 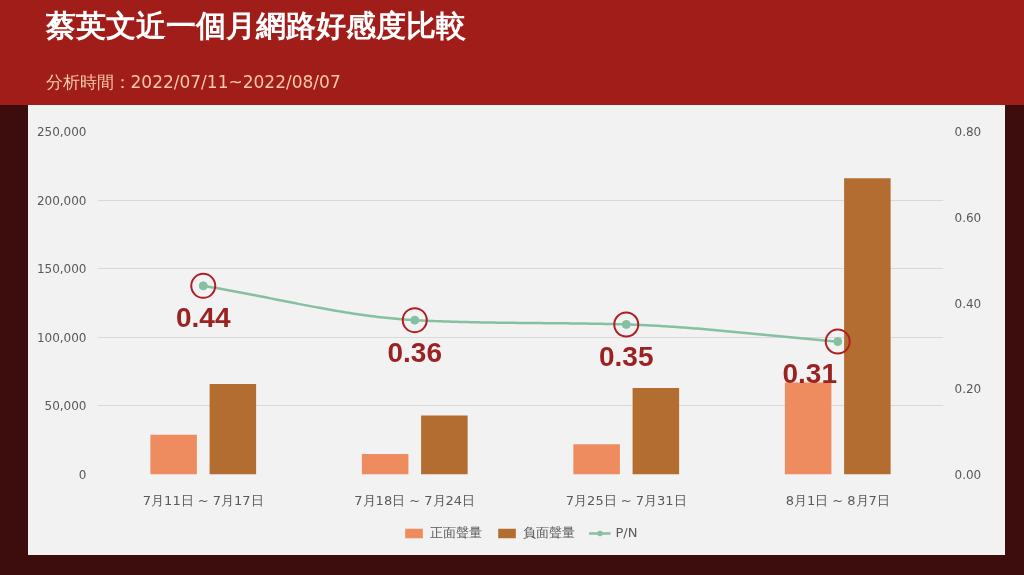 I want to click on data-label: 0.35, so click(x=626, y=356).